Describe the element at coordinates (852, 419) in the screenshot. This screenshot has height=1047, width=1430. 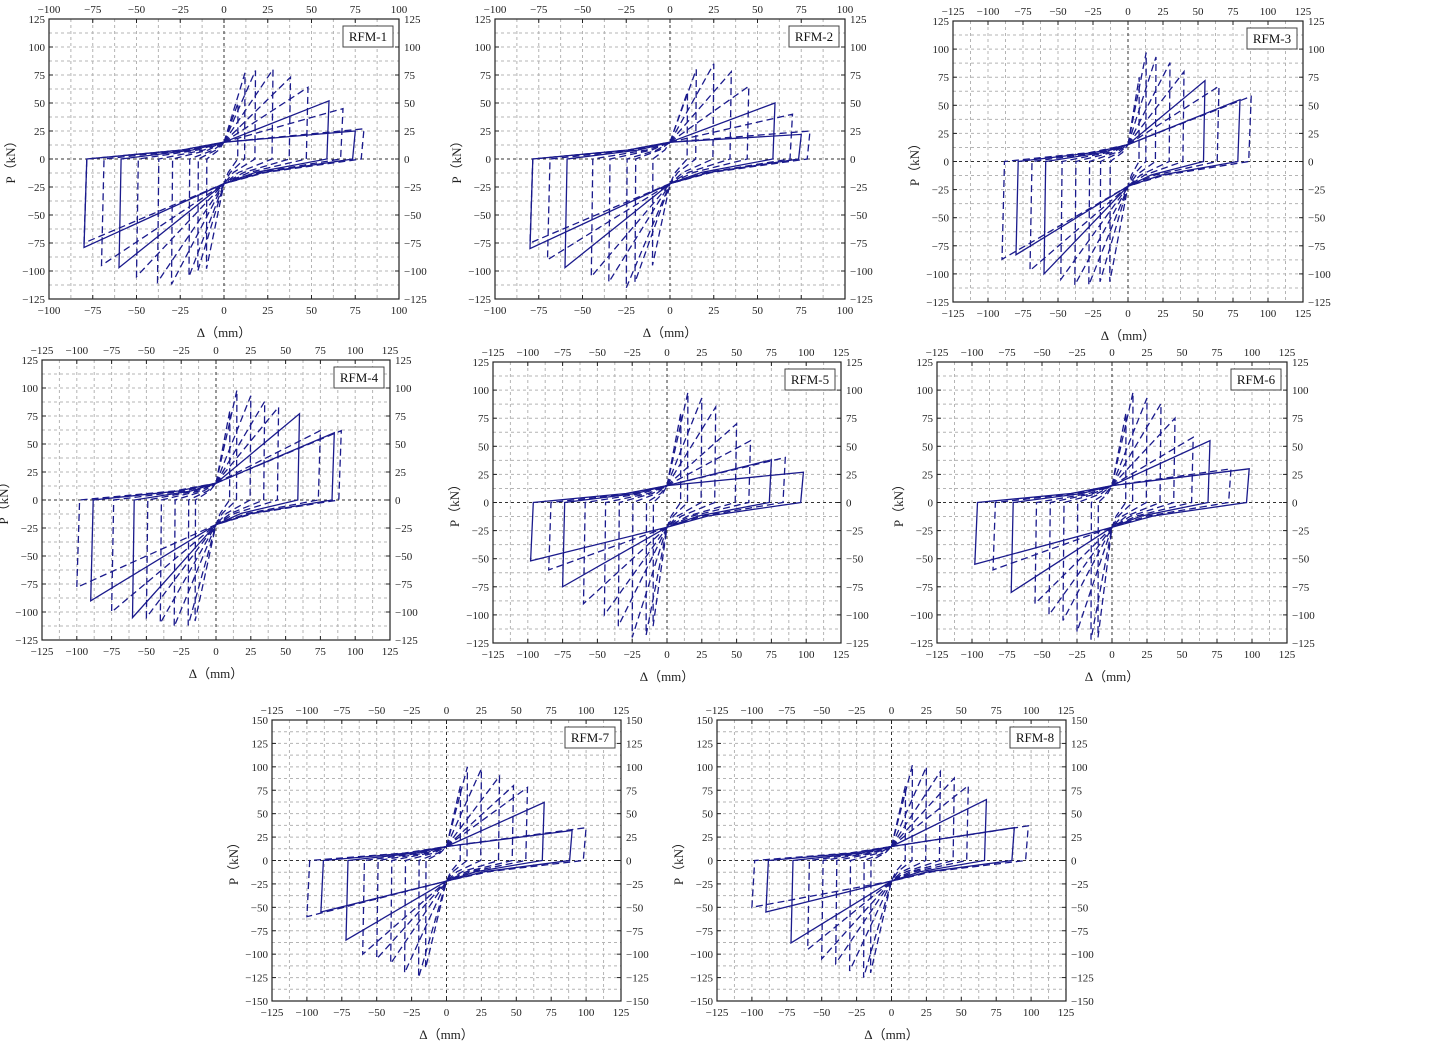
I see `y-tick-label-right: 75` at that location.